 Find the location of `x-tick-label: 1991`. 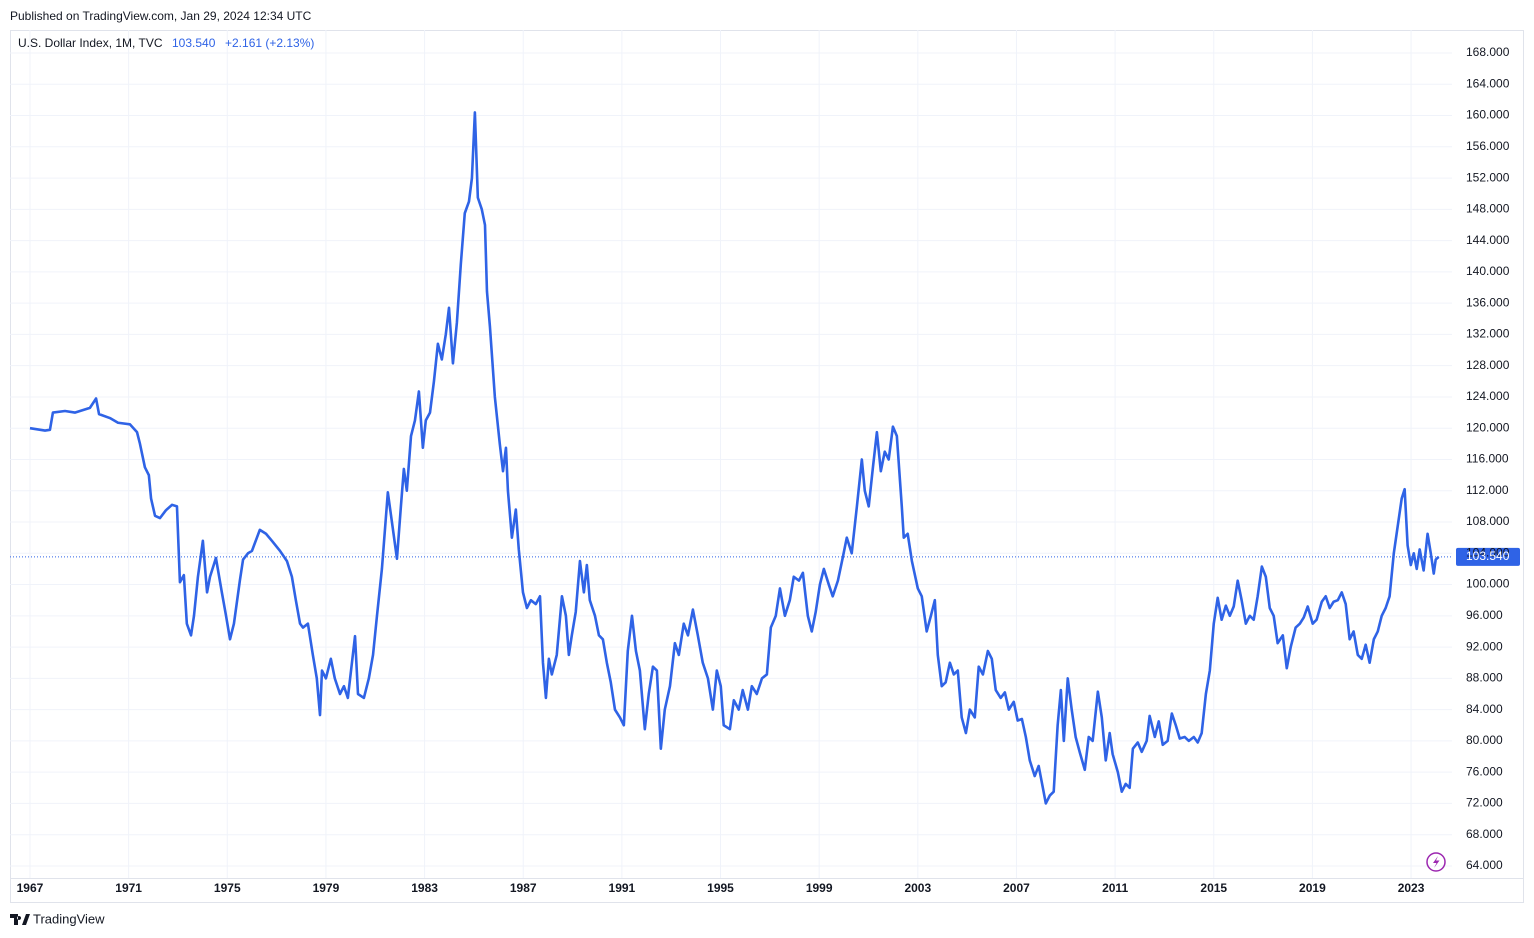

x-tick-label: 1991 is located at coordinates (622, 888).